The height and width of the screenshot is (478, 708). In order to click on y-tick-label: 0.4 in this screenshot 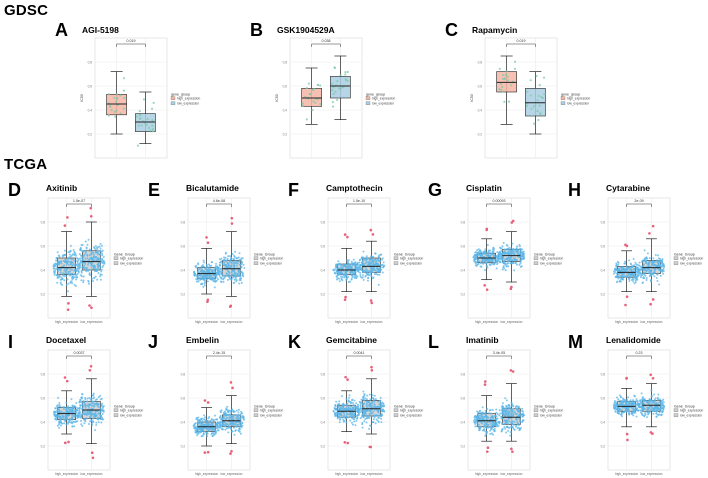, I will do `click(323, 423)`.